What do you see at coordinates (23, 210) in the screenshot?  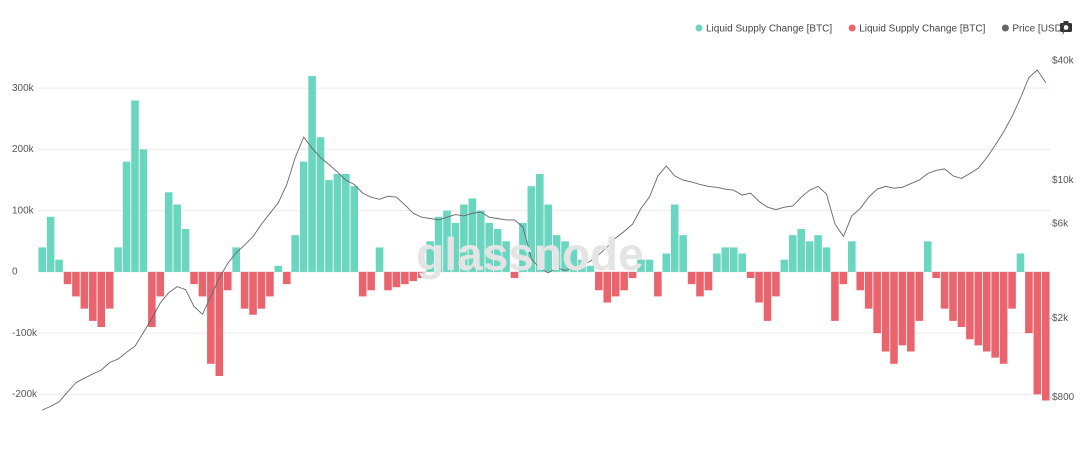 I see `y-tick-label: 100k` at bounding box center [23, 210].